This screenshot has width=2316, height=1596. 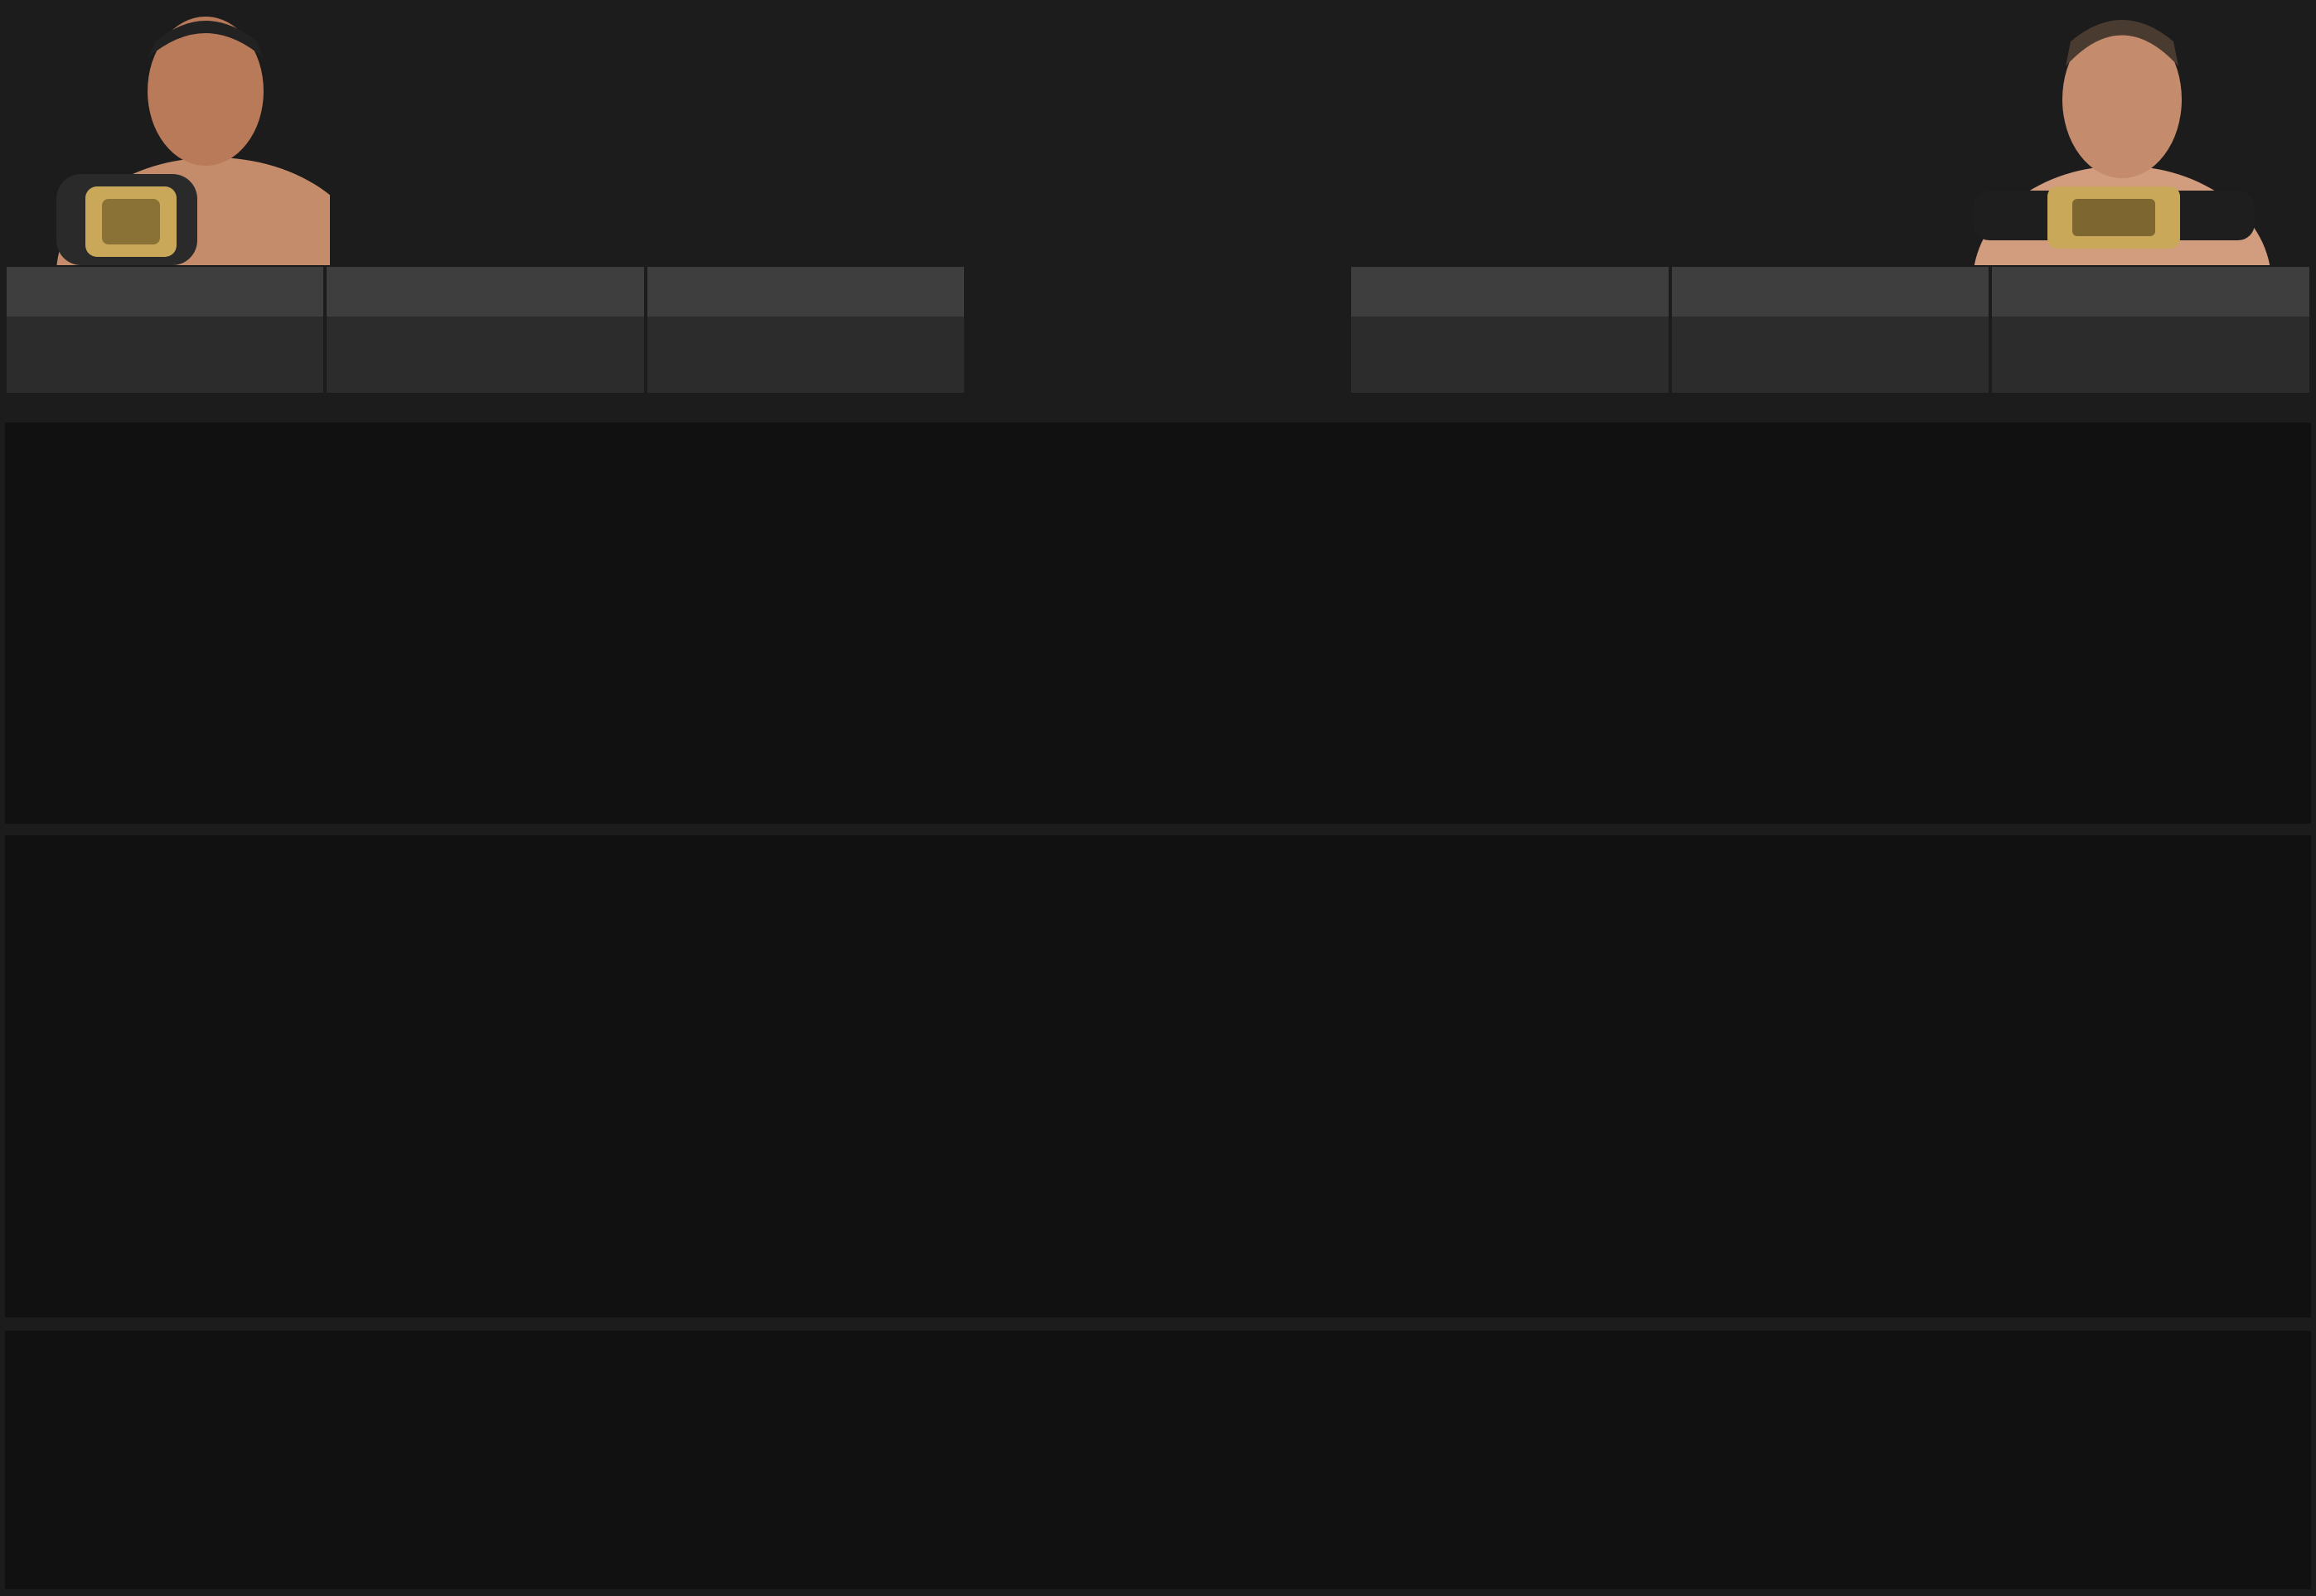 I want to click on fighter-right-photo, so click(x=2113, y=136).